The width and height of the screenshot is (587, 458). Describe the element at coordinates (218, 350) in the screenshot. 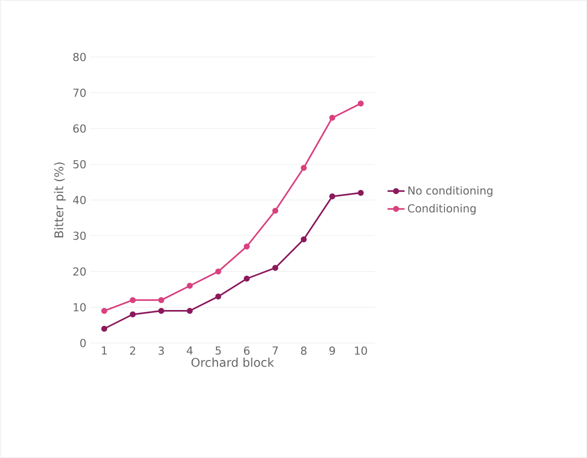

I see `x-tick-label: 5` at that location.